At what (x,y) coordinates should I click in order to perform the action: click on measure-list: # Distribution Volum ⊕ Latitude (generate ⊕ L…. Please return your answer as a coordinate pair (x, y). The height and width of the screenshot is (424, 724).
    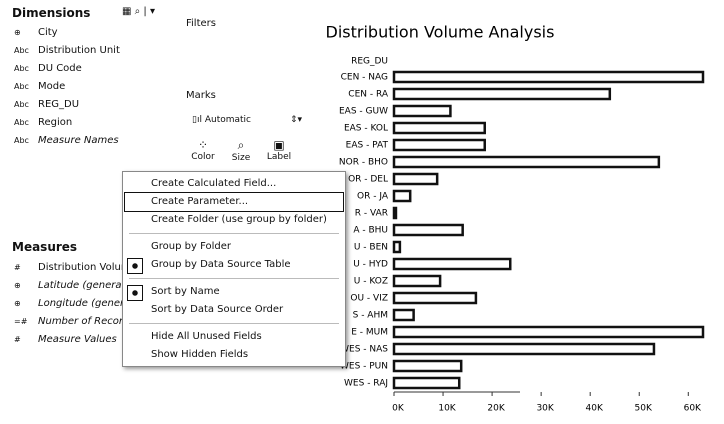
    Looking at the image, I should click on (73, 304).